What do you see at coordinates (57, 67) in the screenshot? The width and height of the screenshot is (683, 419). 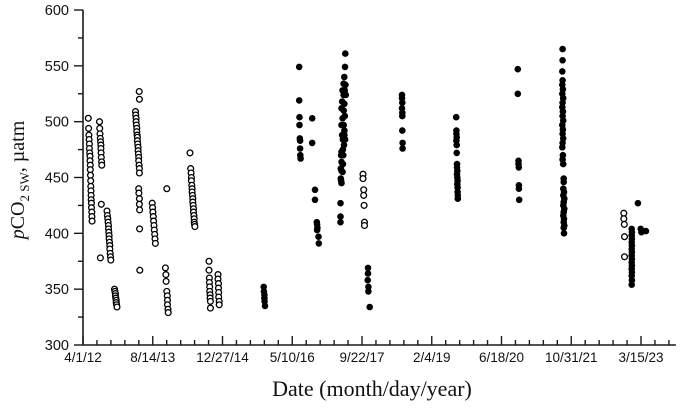 I see `y-tick-label: 550` at bounding box center [57, 67].